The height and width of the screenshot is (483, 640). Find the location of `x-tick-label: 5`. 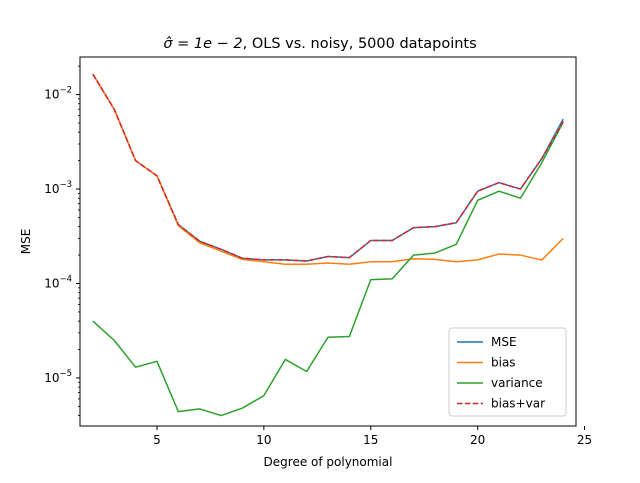

x-tick-label: 5 is located at coordinates (157, 440).